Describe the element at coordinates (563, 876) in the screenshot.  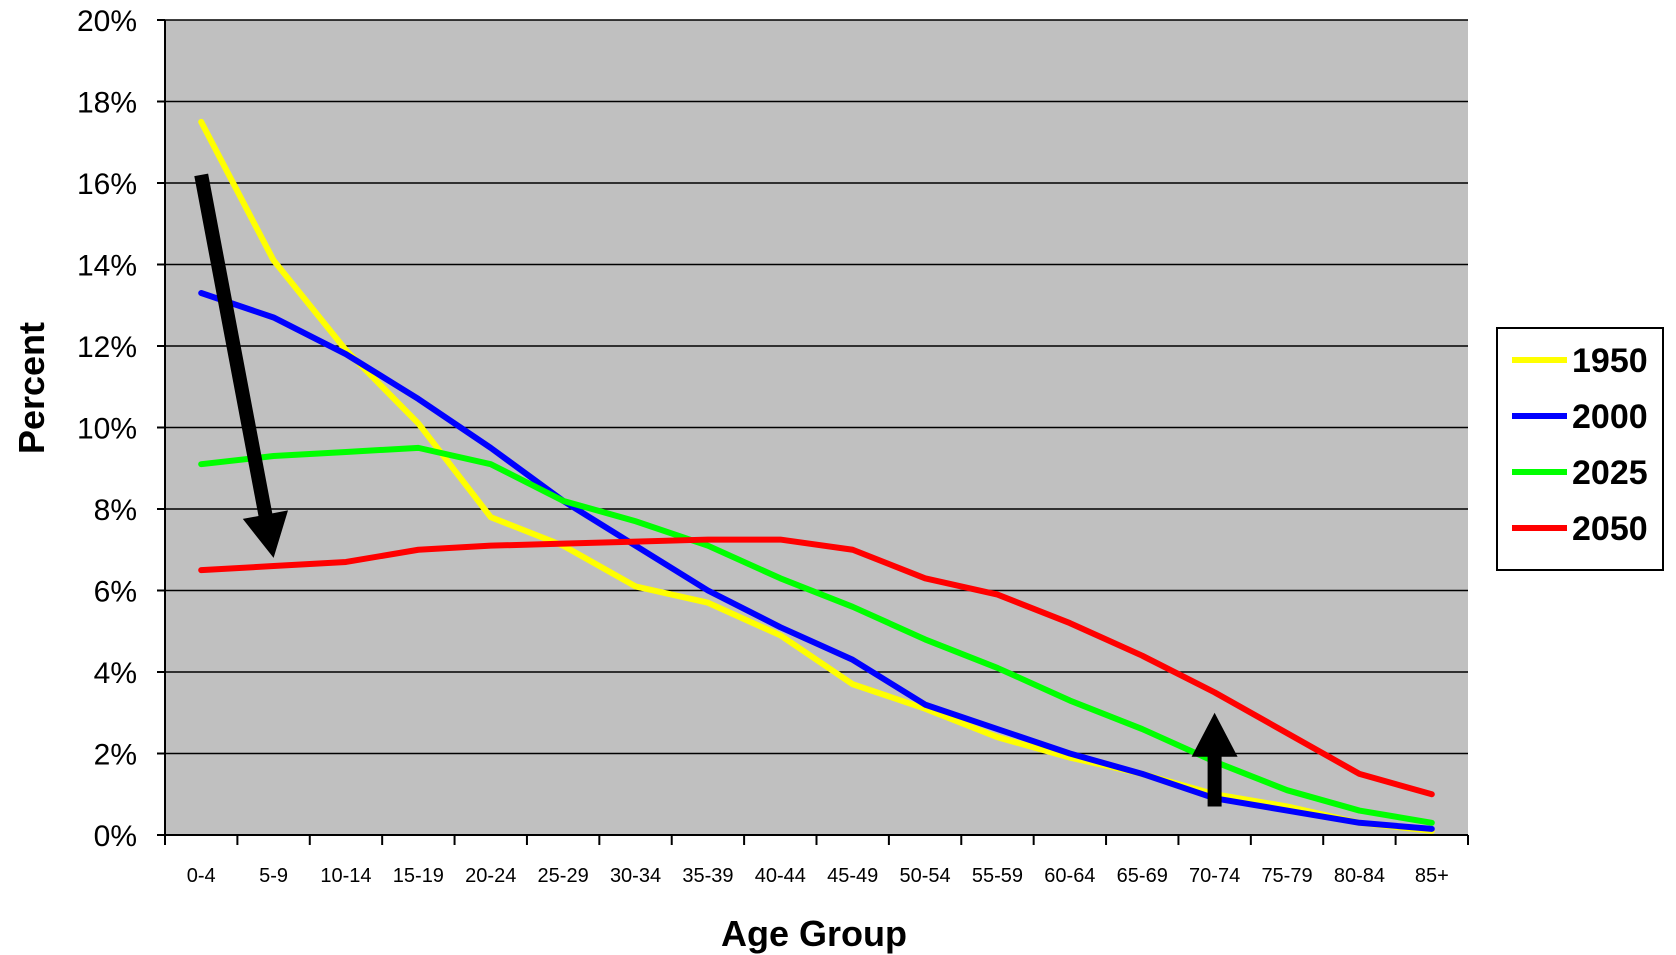
I see `x-tick-label: 25-29` at that location.